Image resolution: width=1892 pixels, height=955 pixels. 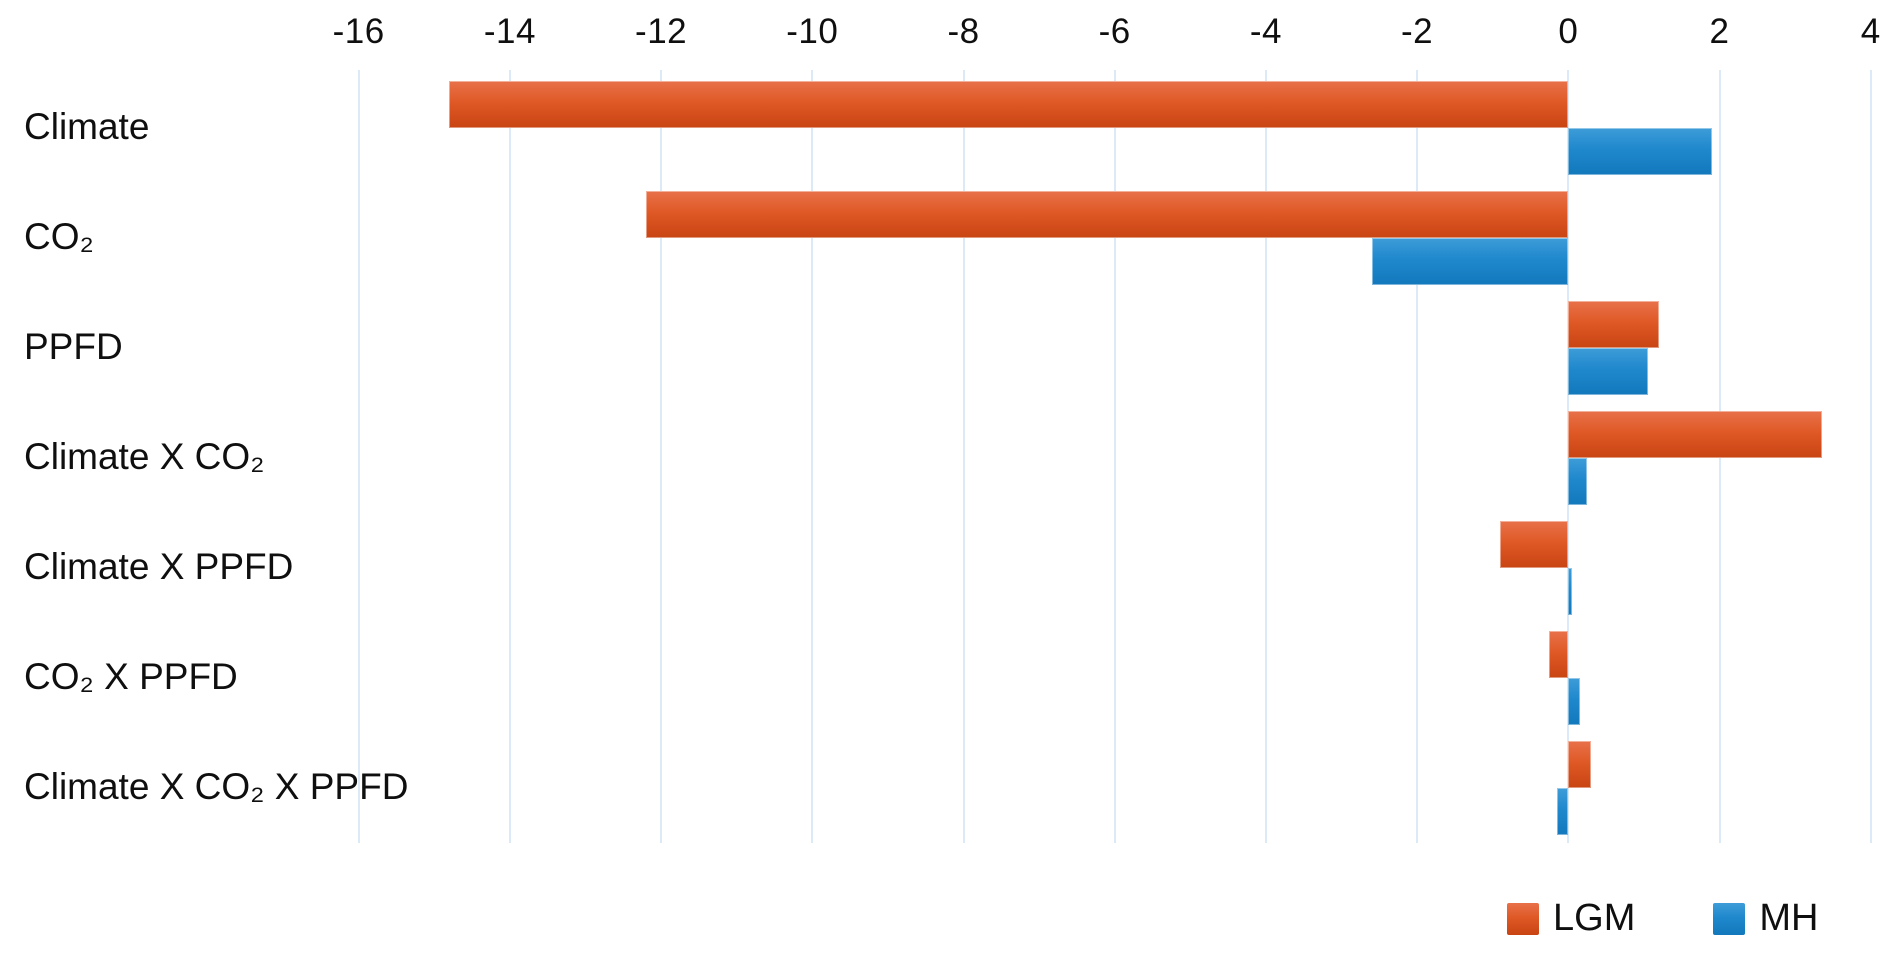 I want to click on x-tick-label-0: 0, so click(x=1568, y=31).